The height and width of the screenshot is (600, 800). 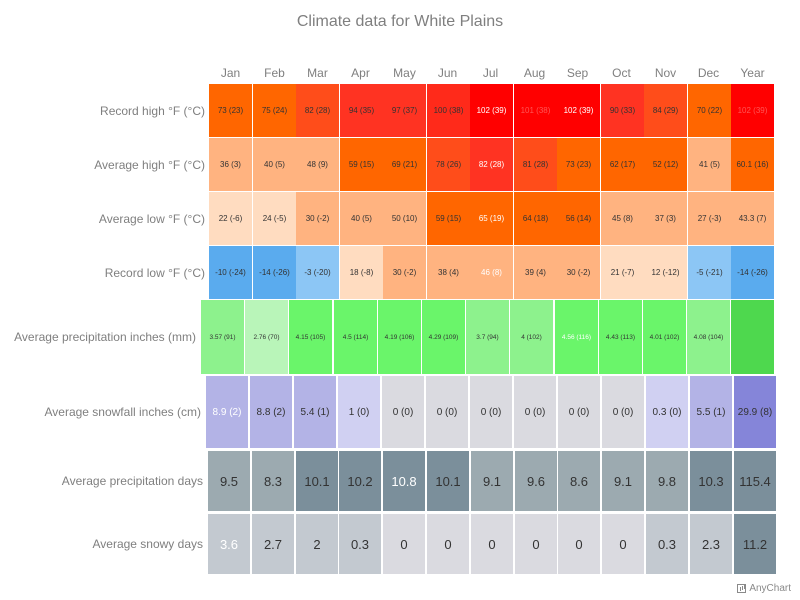 I want to click on table-cell: 0.3, so click(x=360, y=544).